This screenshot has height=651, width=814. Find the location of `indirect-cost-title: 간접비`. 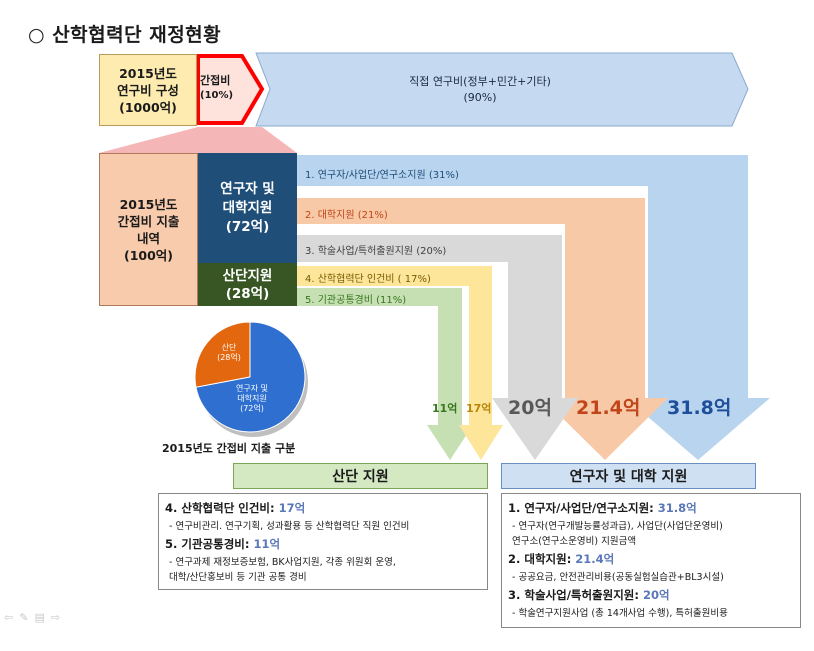

indirect-cost-title: 간접비 is located at coordinates (215, 80).